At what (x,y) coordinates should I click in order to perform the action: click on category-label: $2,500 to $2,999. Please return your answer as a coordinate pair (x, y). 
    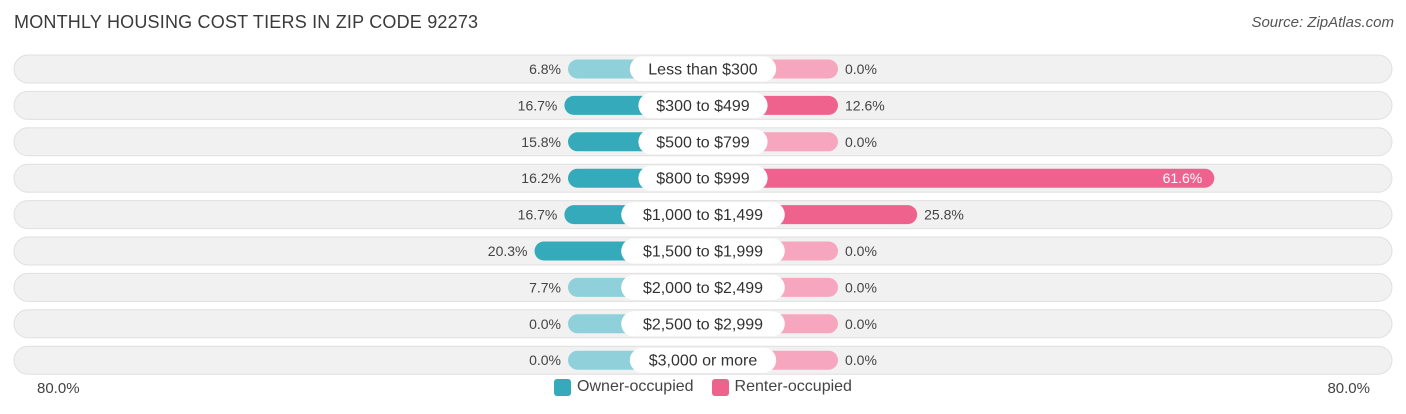
    Looking at the image, I should click on (703, 324).